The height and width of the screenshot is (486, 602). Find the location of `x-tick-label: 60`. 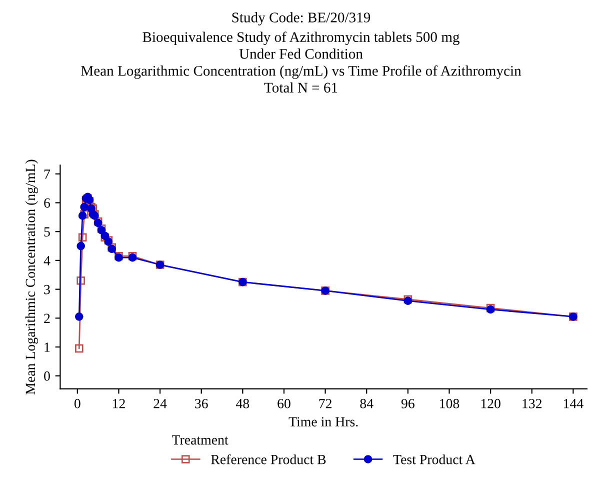

x-tick-label: 60 is located at coordinates (284, 403).